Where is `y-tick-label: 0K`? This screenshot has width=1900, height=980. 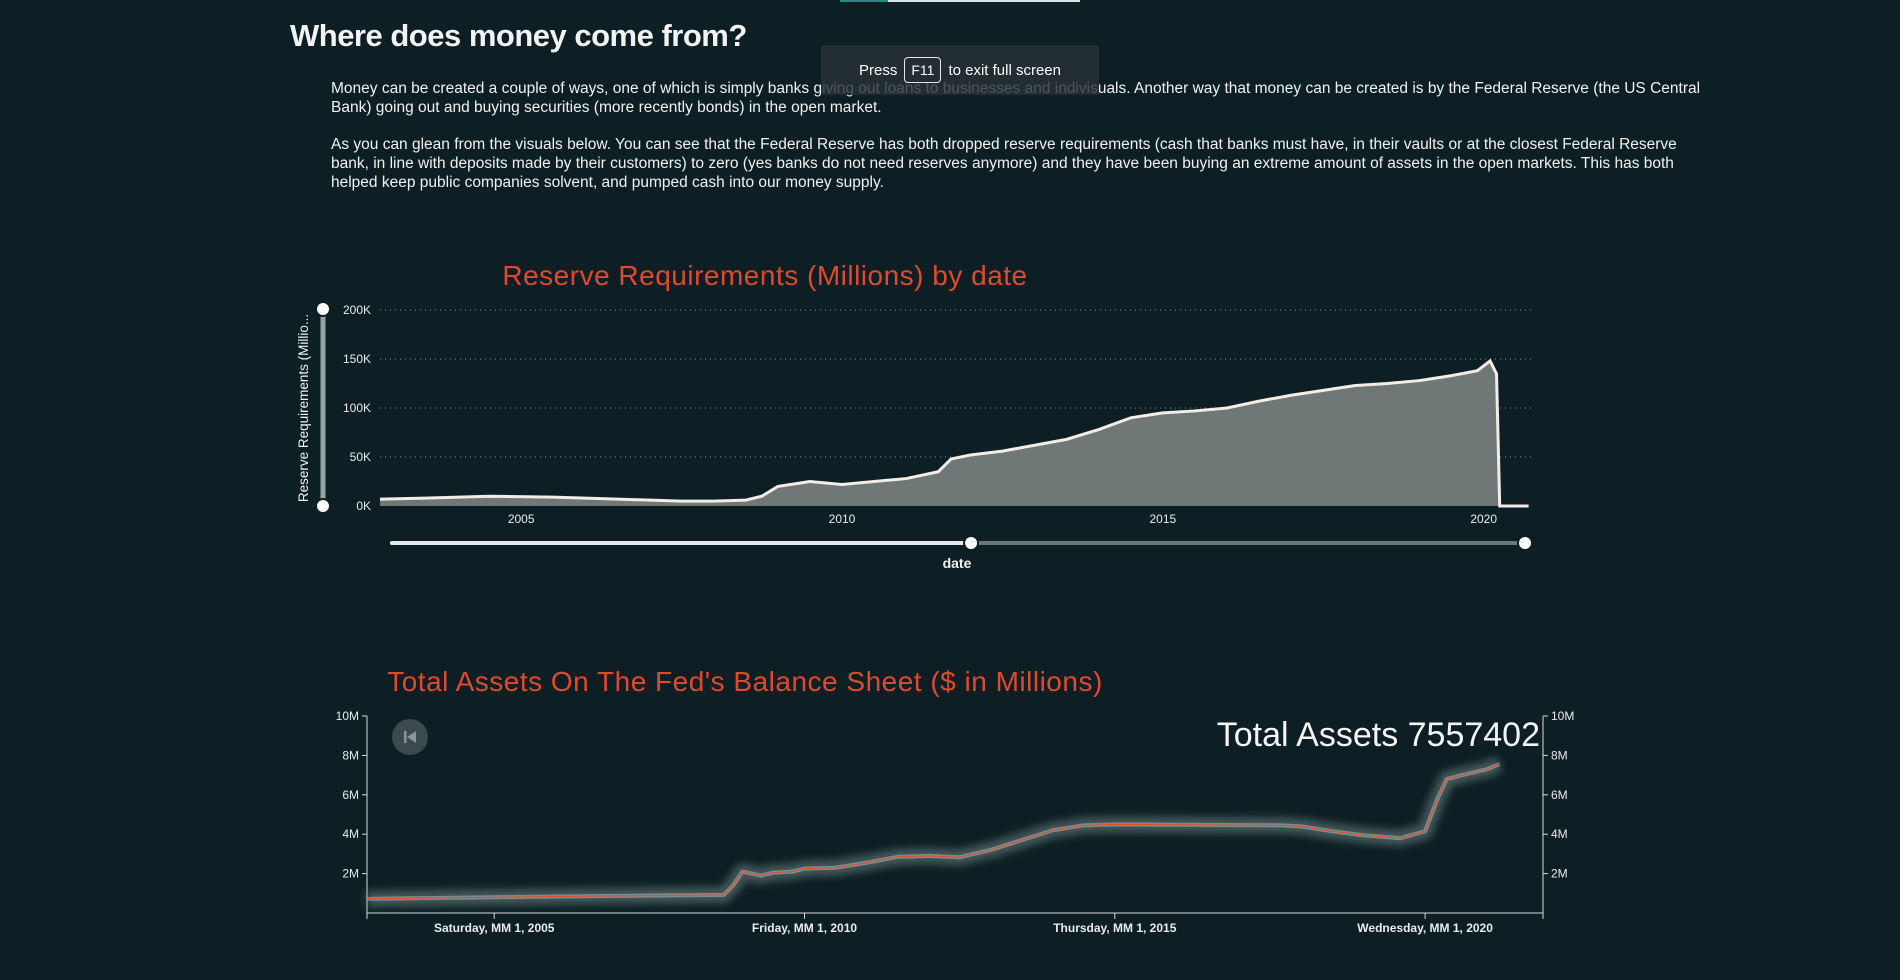
y-tick-label: 0K is located at coordinates (363, 506).